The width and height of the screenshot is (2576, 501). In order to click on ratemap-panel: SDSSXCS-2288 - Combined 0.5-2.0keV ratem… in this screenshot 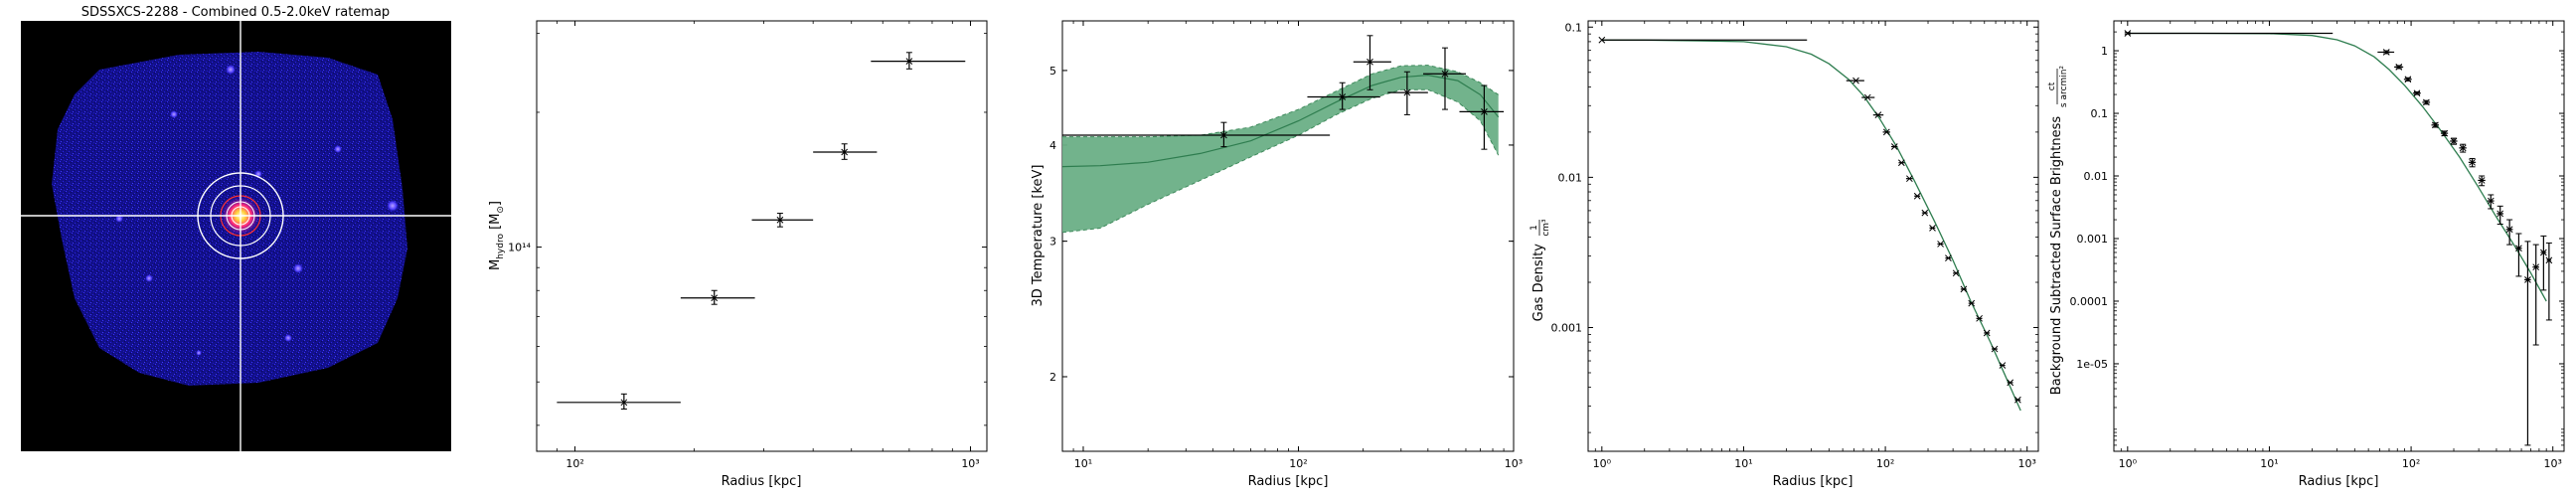, I will do `click(236, 228)`.